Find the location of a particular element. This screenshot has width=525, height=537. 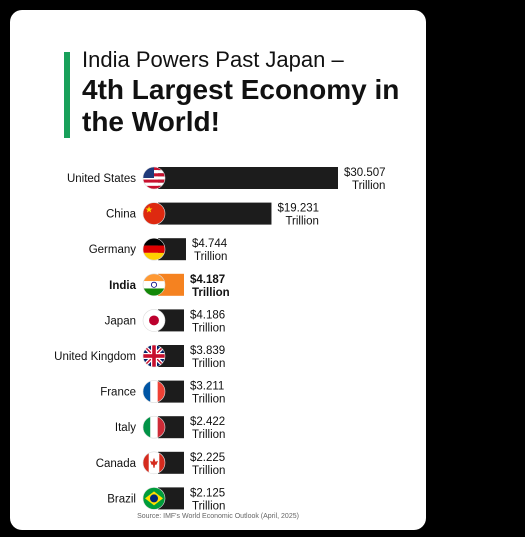

brazil-flag-icon is located at coordinates (154, 498).